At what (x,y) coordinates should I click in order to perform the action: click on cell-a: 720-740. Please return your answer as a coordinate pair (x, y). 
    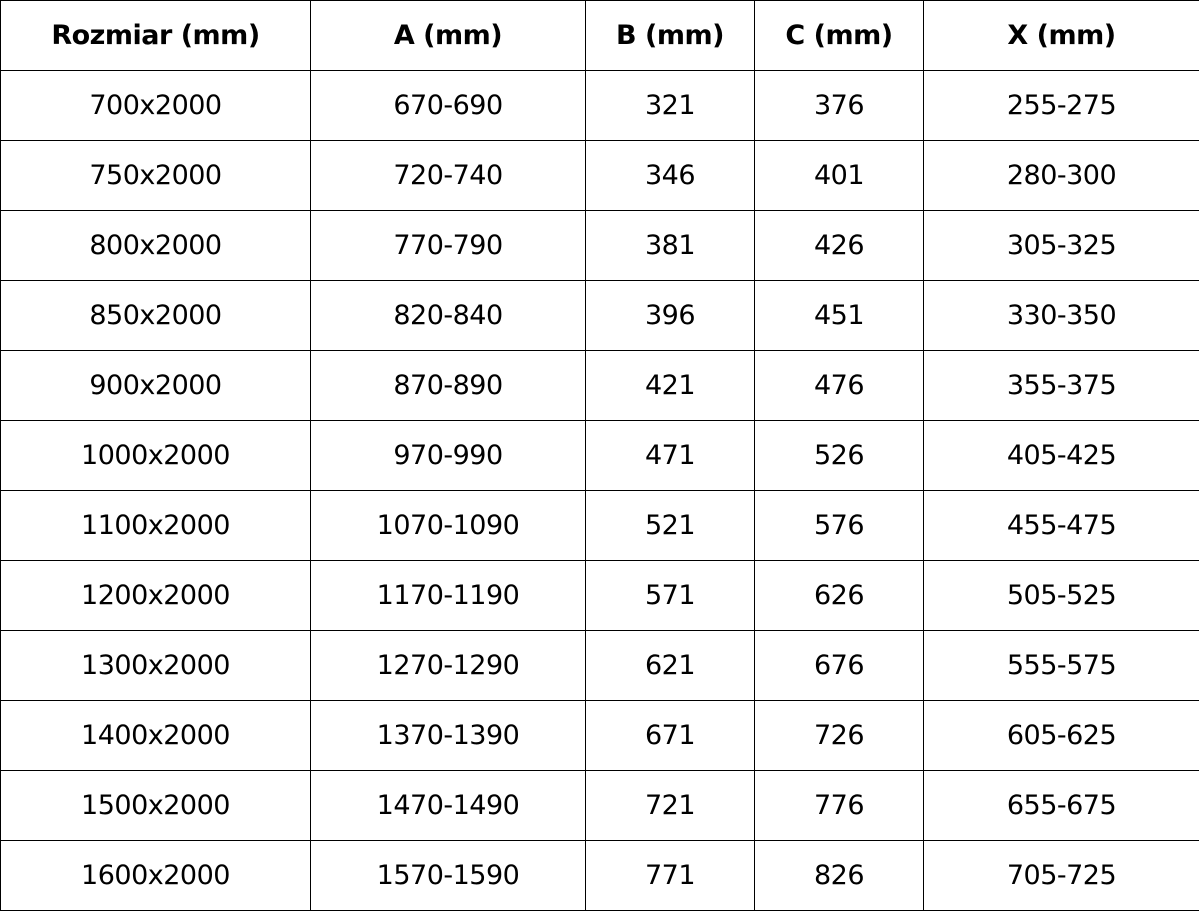
    Looking at the image, I should click on (448, 175).